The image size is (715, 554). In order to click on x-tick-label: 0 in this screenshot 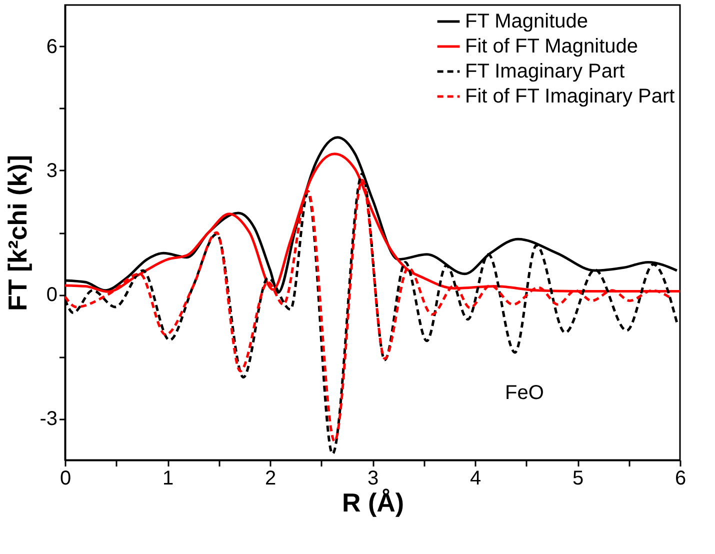, I will do `click(66, 479)`.